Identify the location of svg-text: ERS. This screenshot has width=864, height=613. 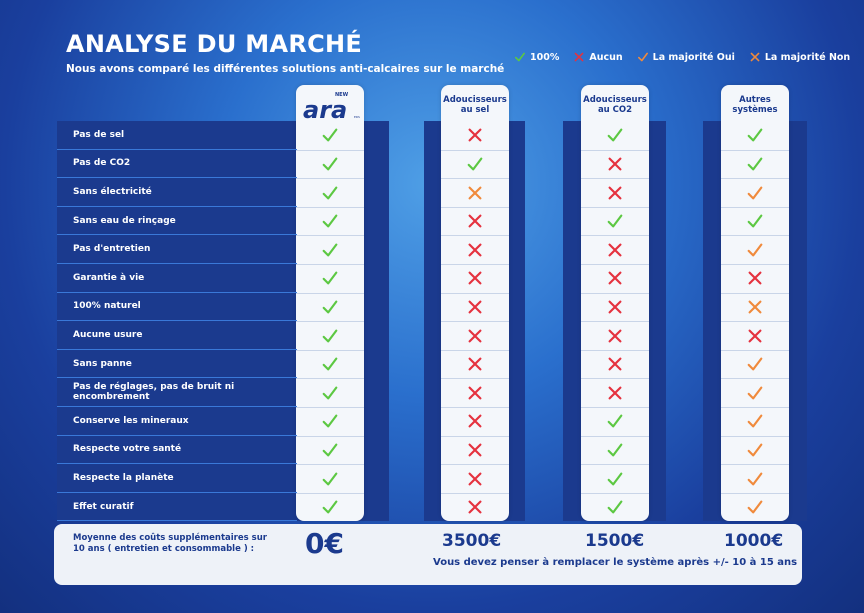
(357, 117).